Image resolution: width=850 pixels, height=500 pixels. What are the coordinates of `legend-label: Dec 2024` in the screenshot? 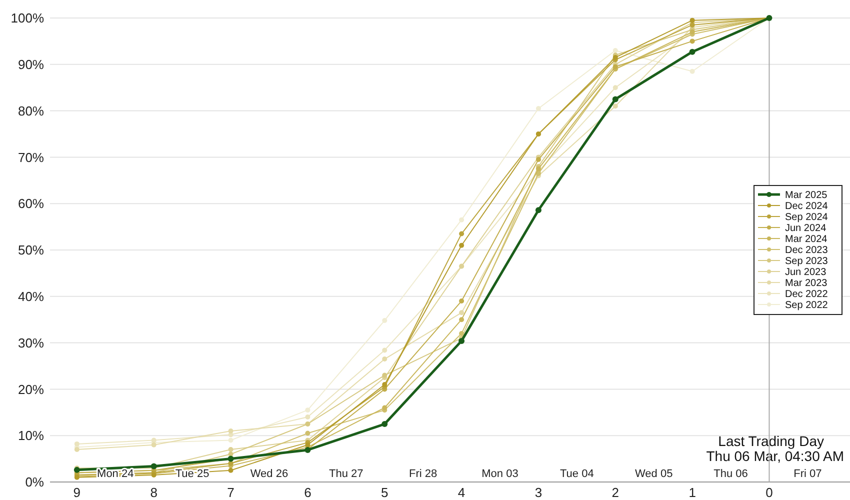 It's located at (806, 206).